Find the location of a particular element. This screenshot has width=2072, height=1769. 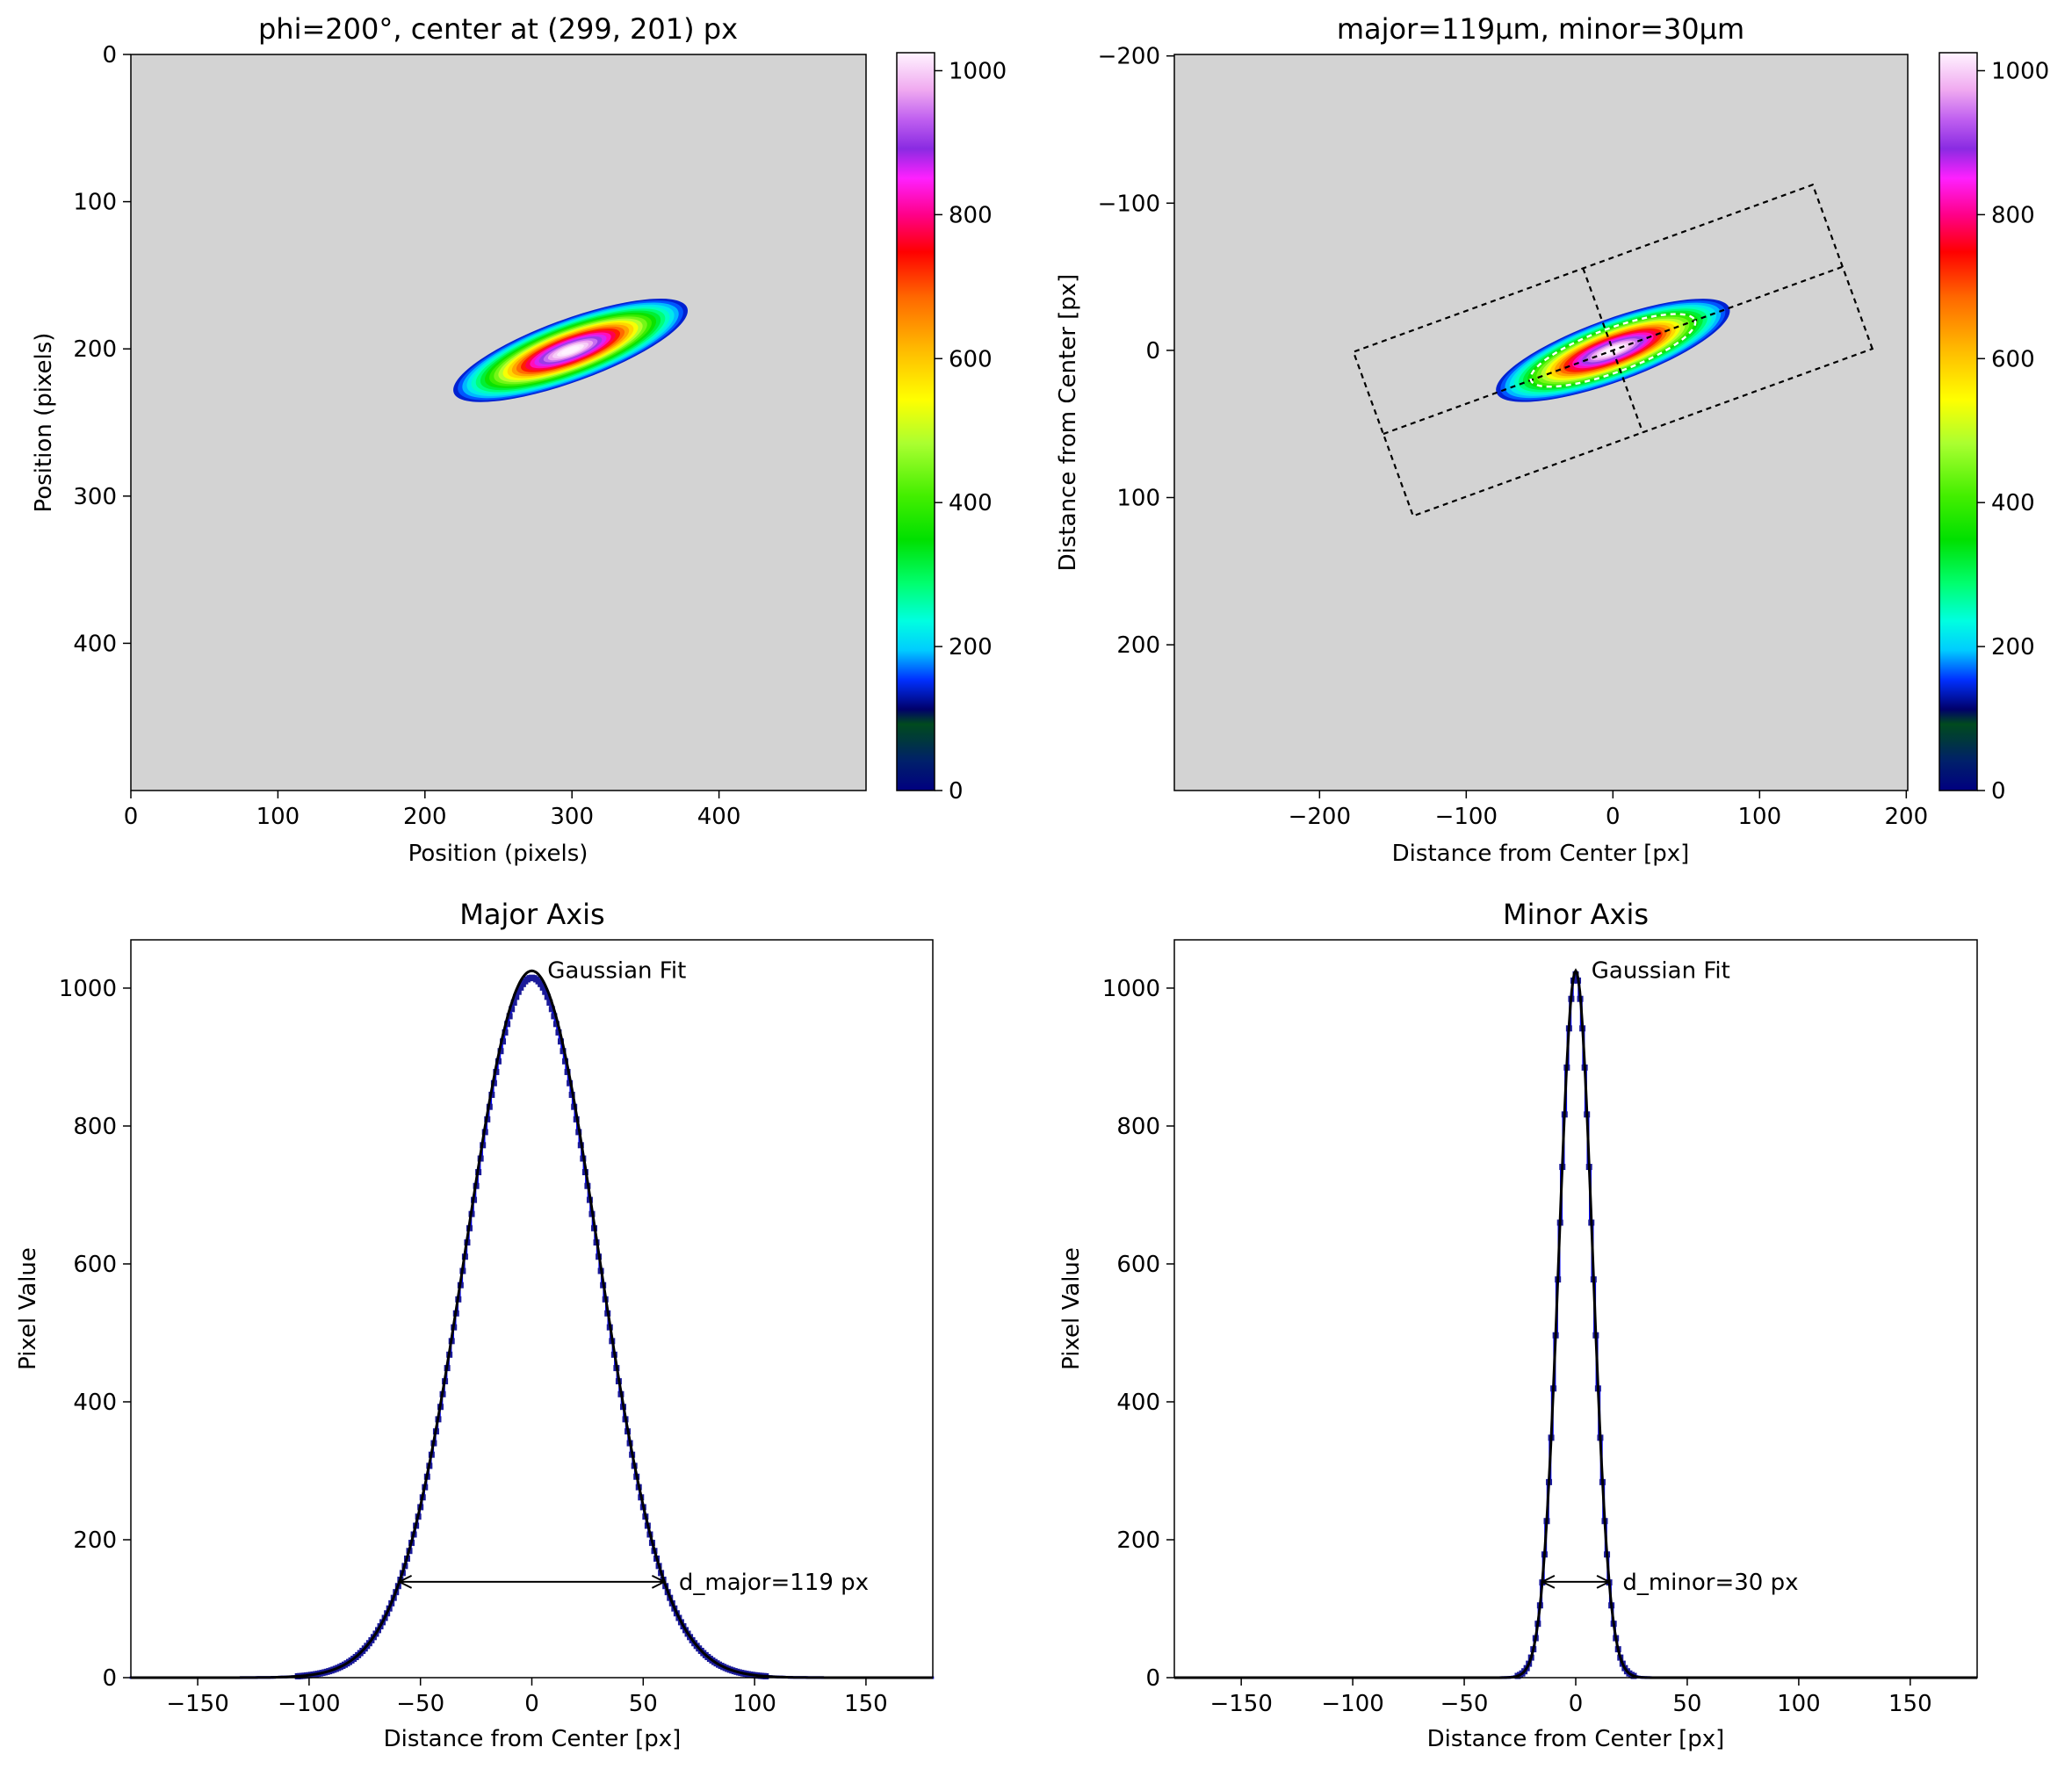

panel-1-beam is located at coordinates (570, 350).